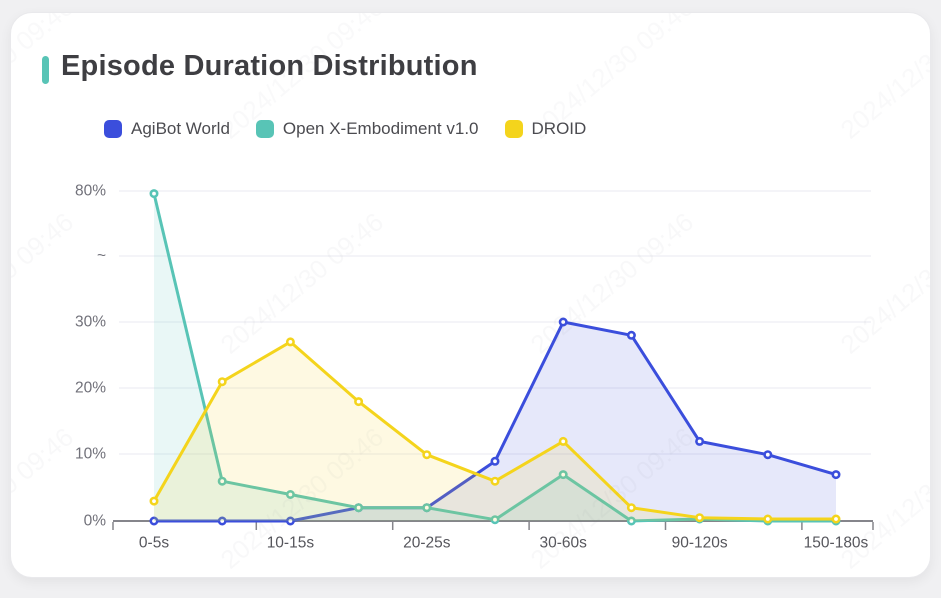 The height and width of the screenshot is (598, 941). Describe the element at coordinates (291, 543) in the screenshot. I see `x-tick-label: 10-15s` at that location.